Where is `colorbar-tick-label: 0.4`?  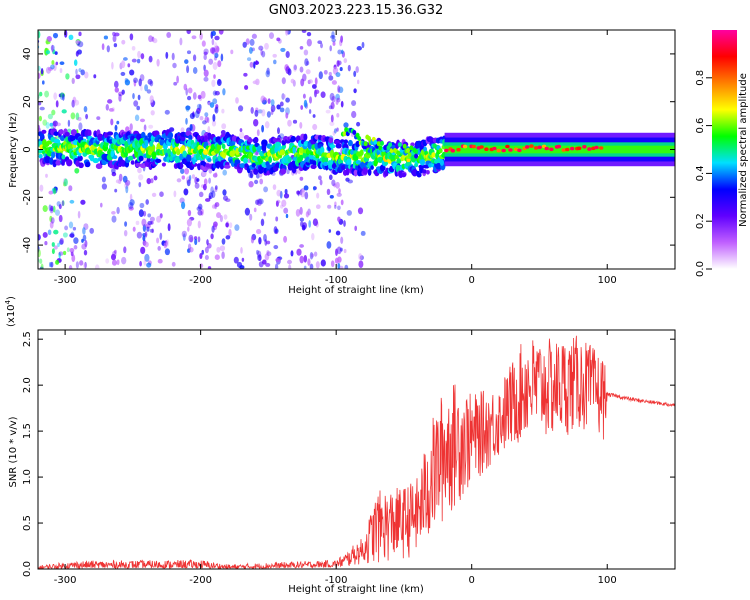
colorbar-tick-label: 0.4 is located at coordinates (700, 173).